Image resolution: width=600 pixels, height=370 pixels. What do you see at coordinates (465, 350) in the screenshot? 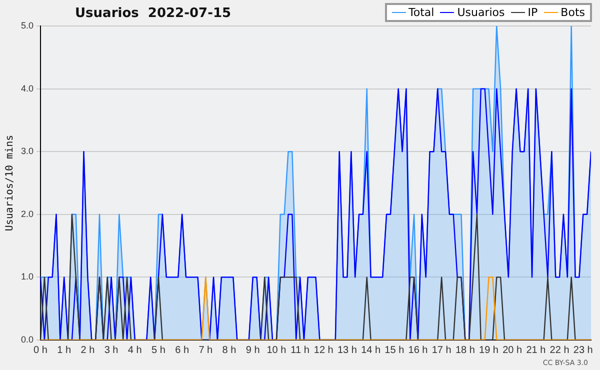
I see `x-tick-label: 18 h` at bounding box center [465, 350].